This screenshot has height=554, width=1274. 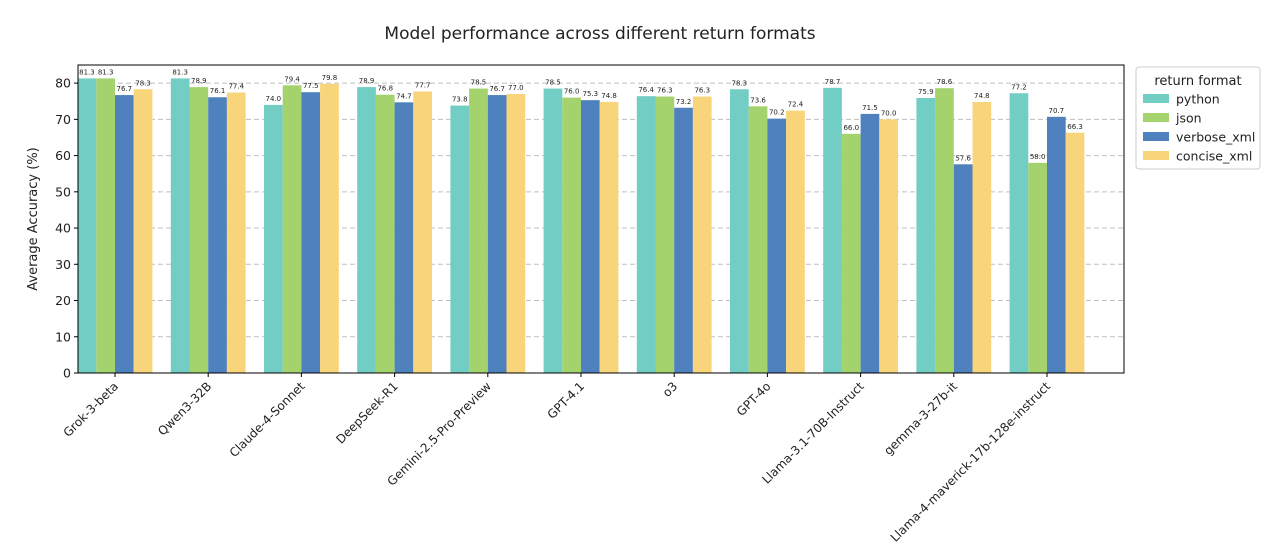 What do you see at coordinates (754, 399) in the screenshot?
I see `x-tick-label: GPT-4o` at bounding box center [754, 399].